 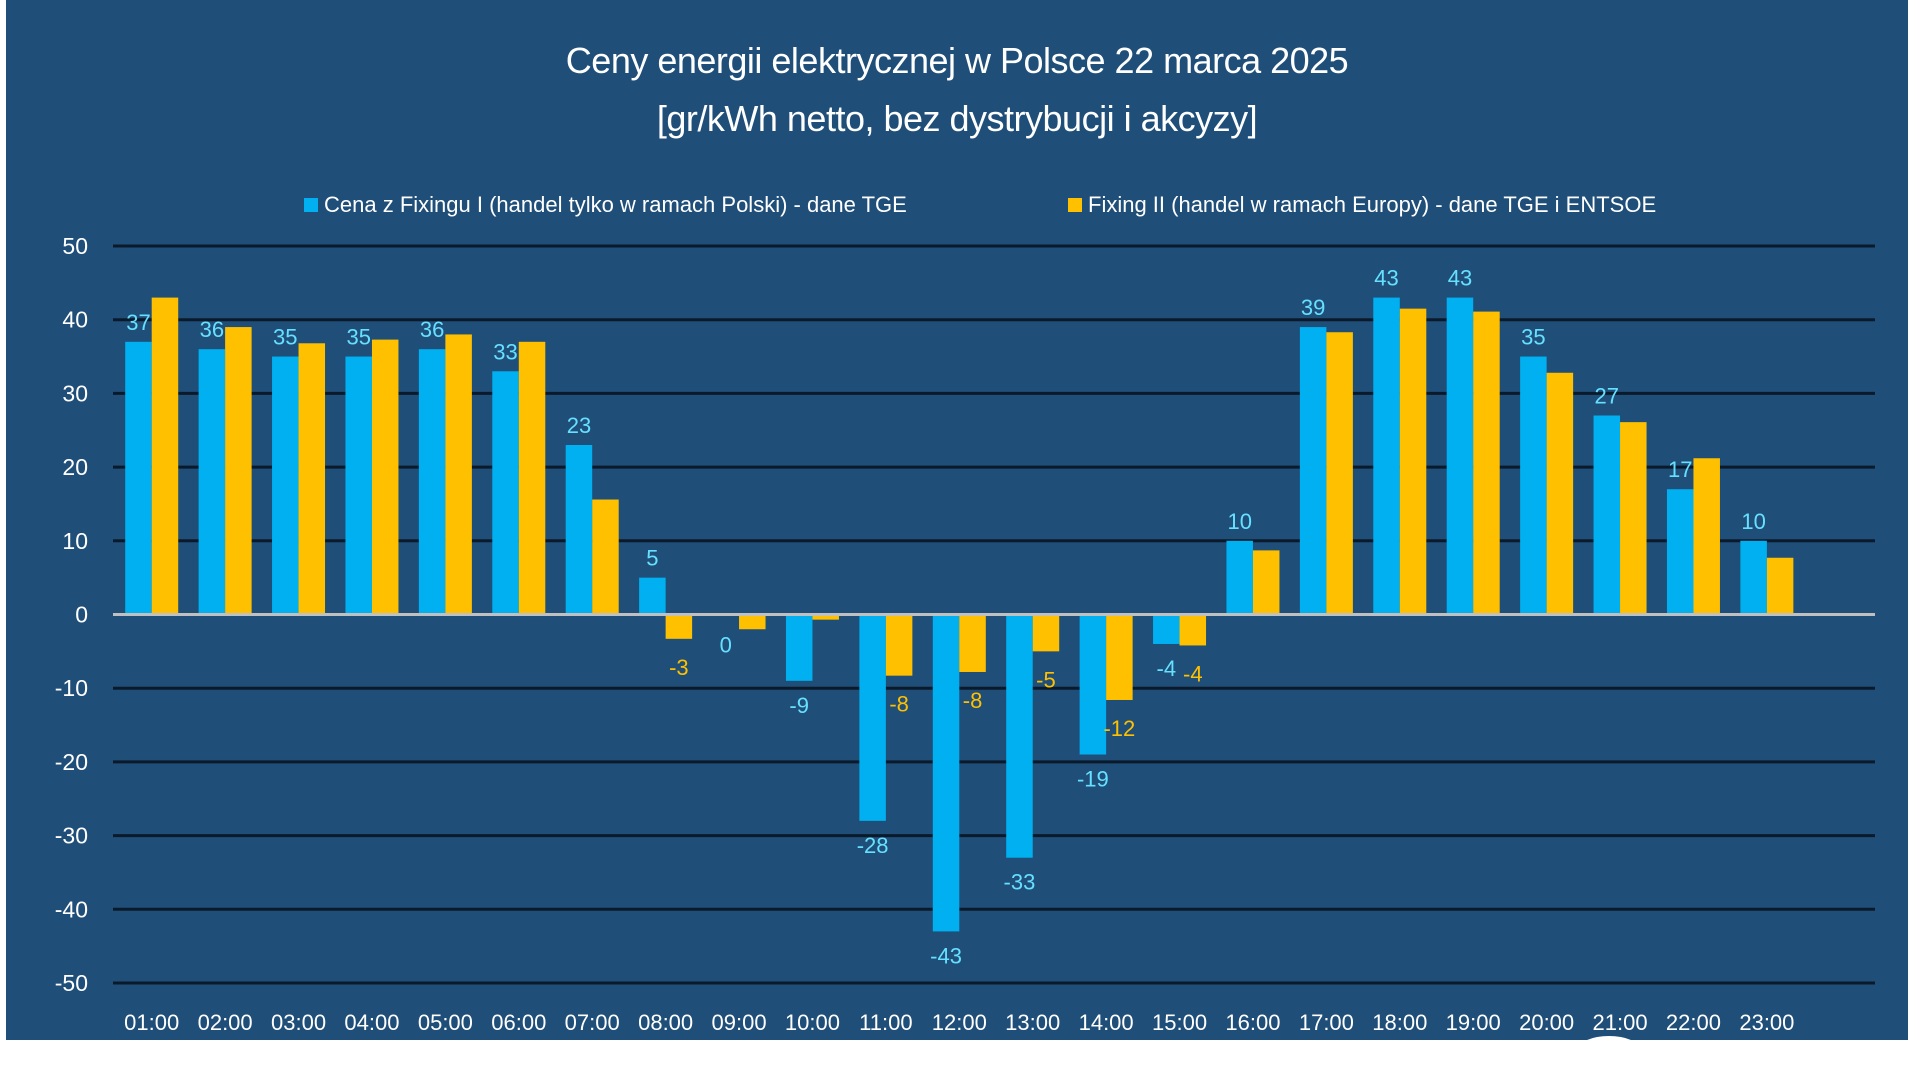 I want to click on x-tick-label: 20:00, so click(x=1546, y=1022).